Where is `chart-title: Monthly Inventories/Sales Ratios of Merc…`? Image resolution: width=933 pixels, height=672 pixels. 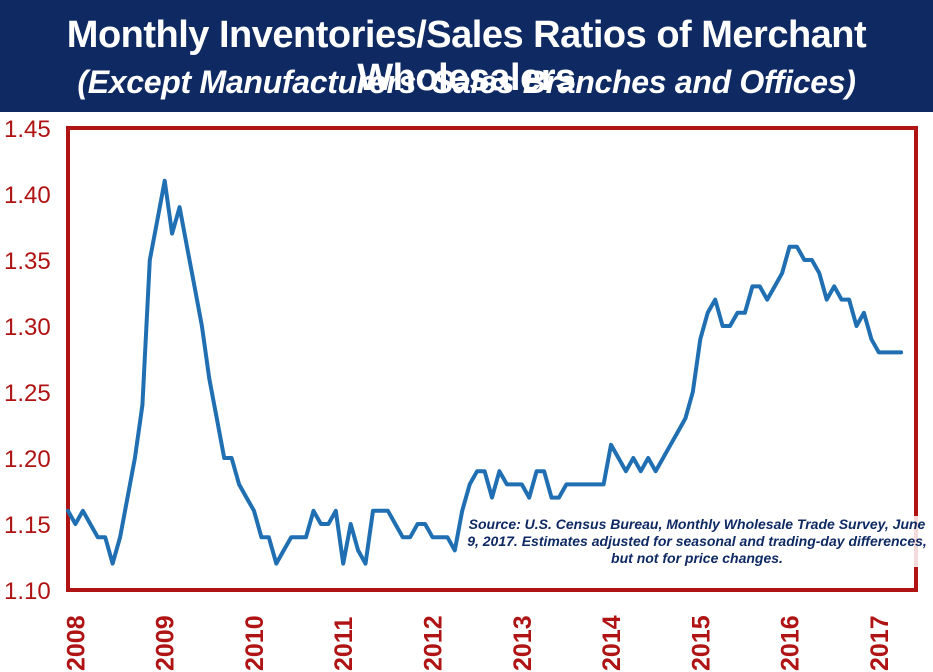
chart-title: Monthly Inventories/Sales Ratios of Merc… is located at coordinates (466, 56).